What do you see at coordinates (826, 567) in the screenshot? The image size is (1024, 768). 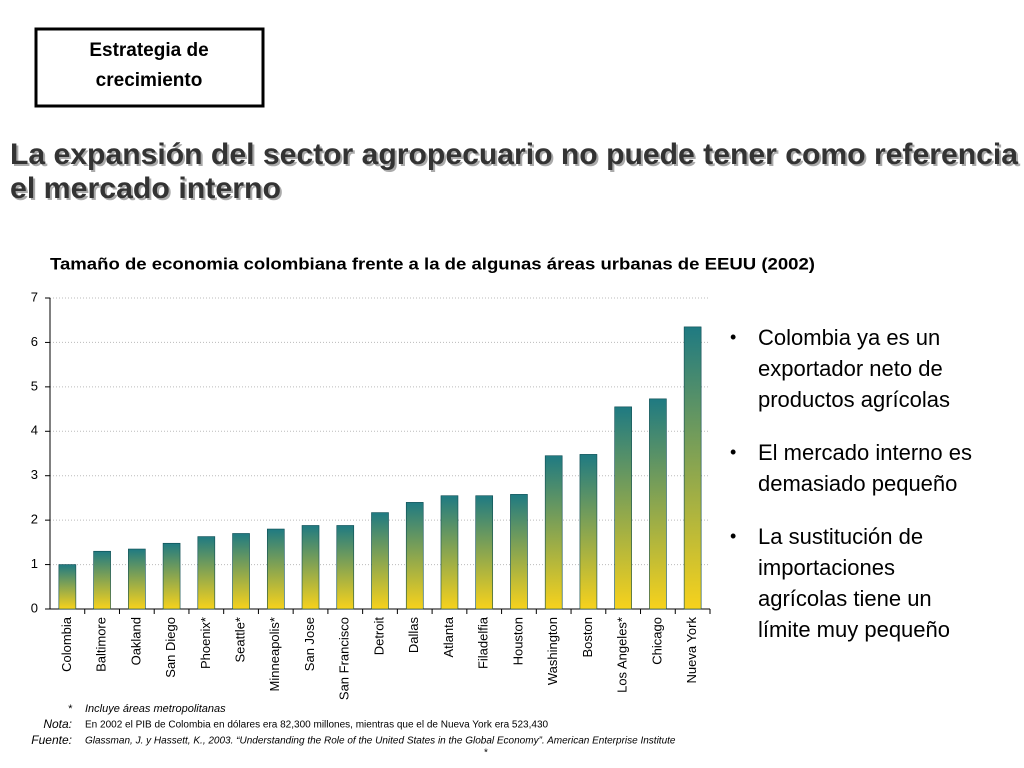 I see `bullet-text: importaciones` at bounding box center [826, 567].